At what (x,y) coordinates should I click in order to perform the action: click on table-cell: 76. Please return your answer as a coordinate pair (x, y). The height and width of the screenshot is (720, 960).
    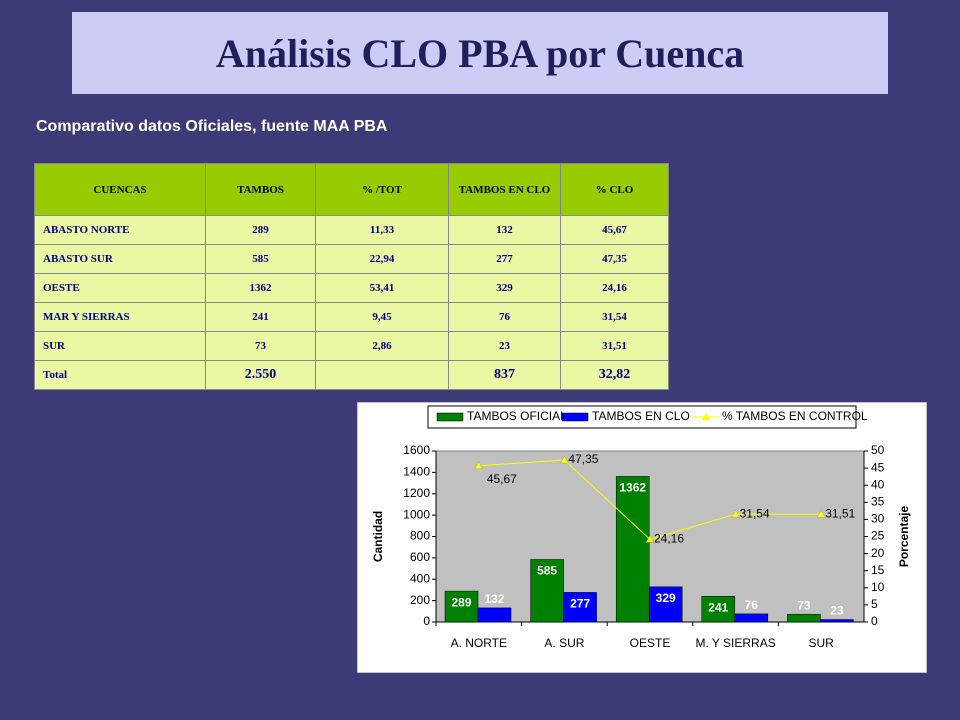
    Looking at the image, I should click on (504, 317).